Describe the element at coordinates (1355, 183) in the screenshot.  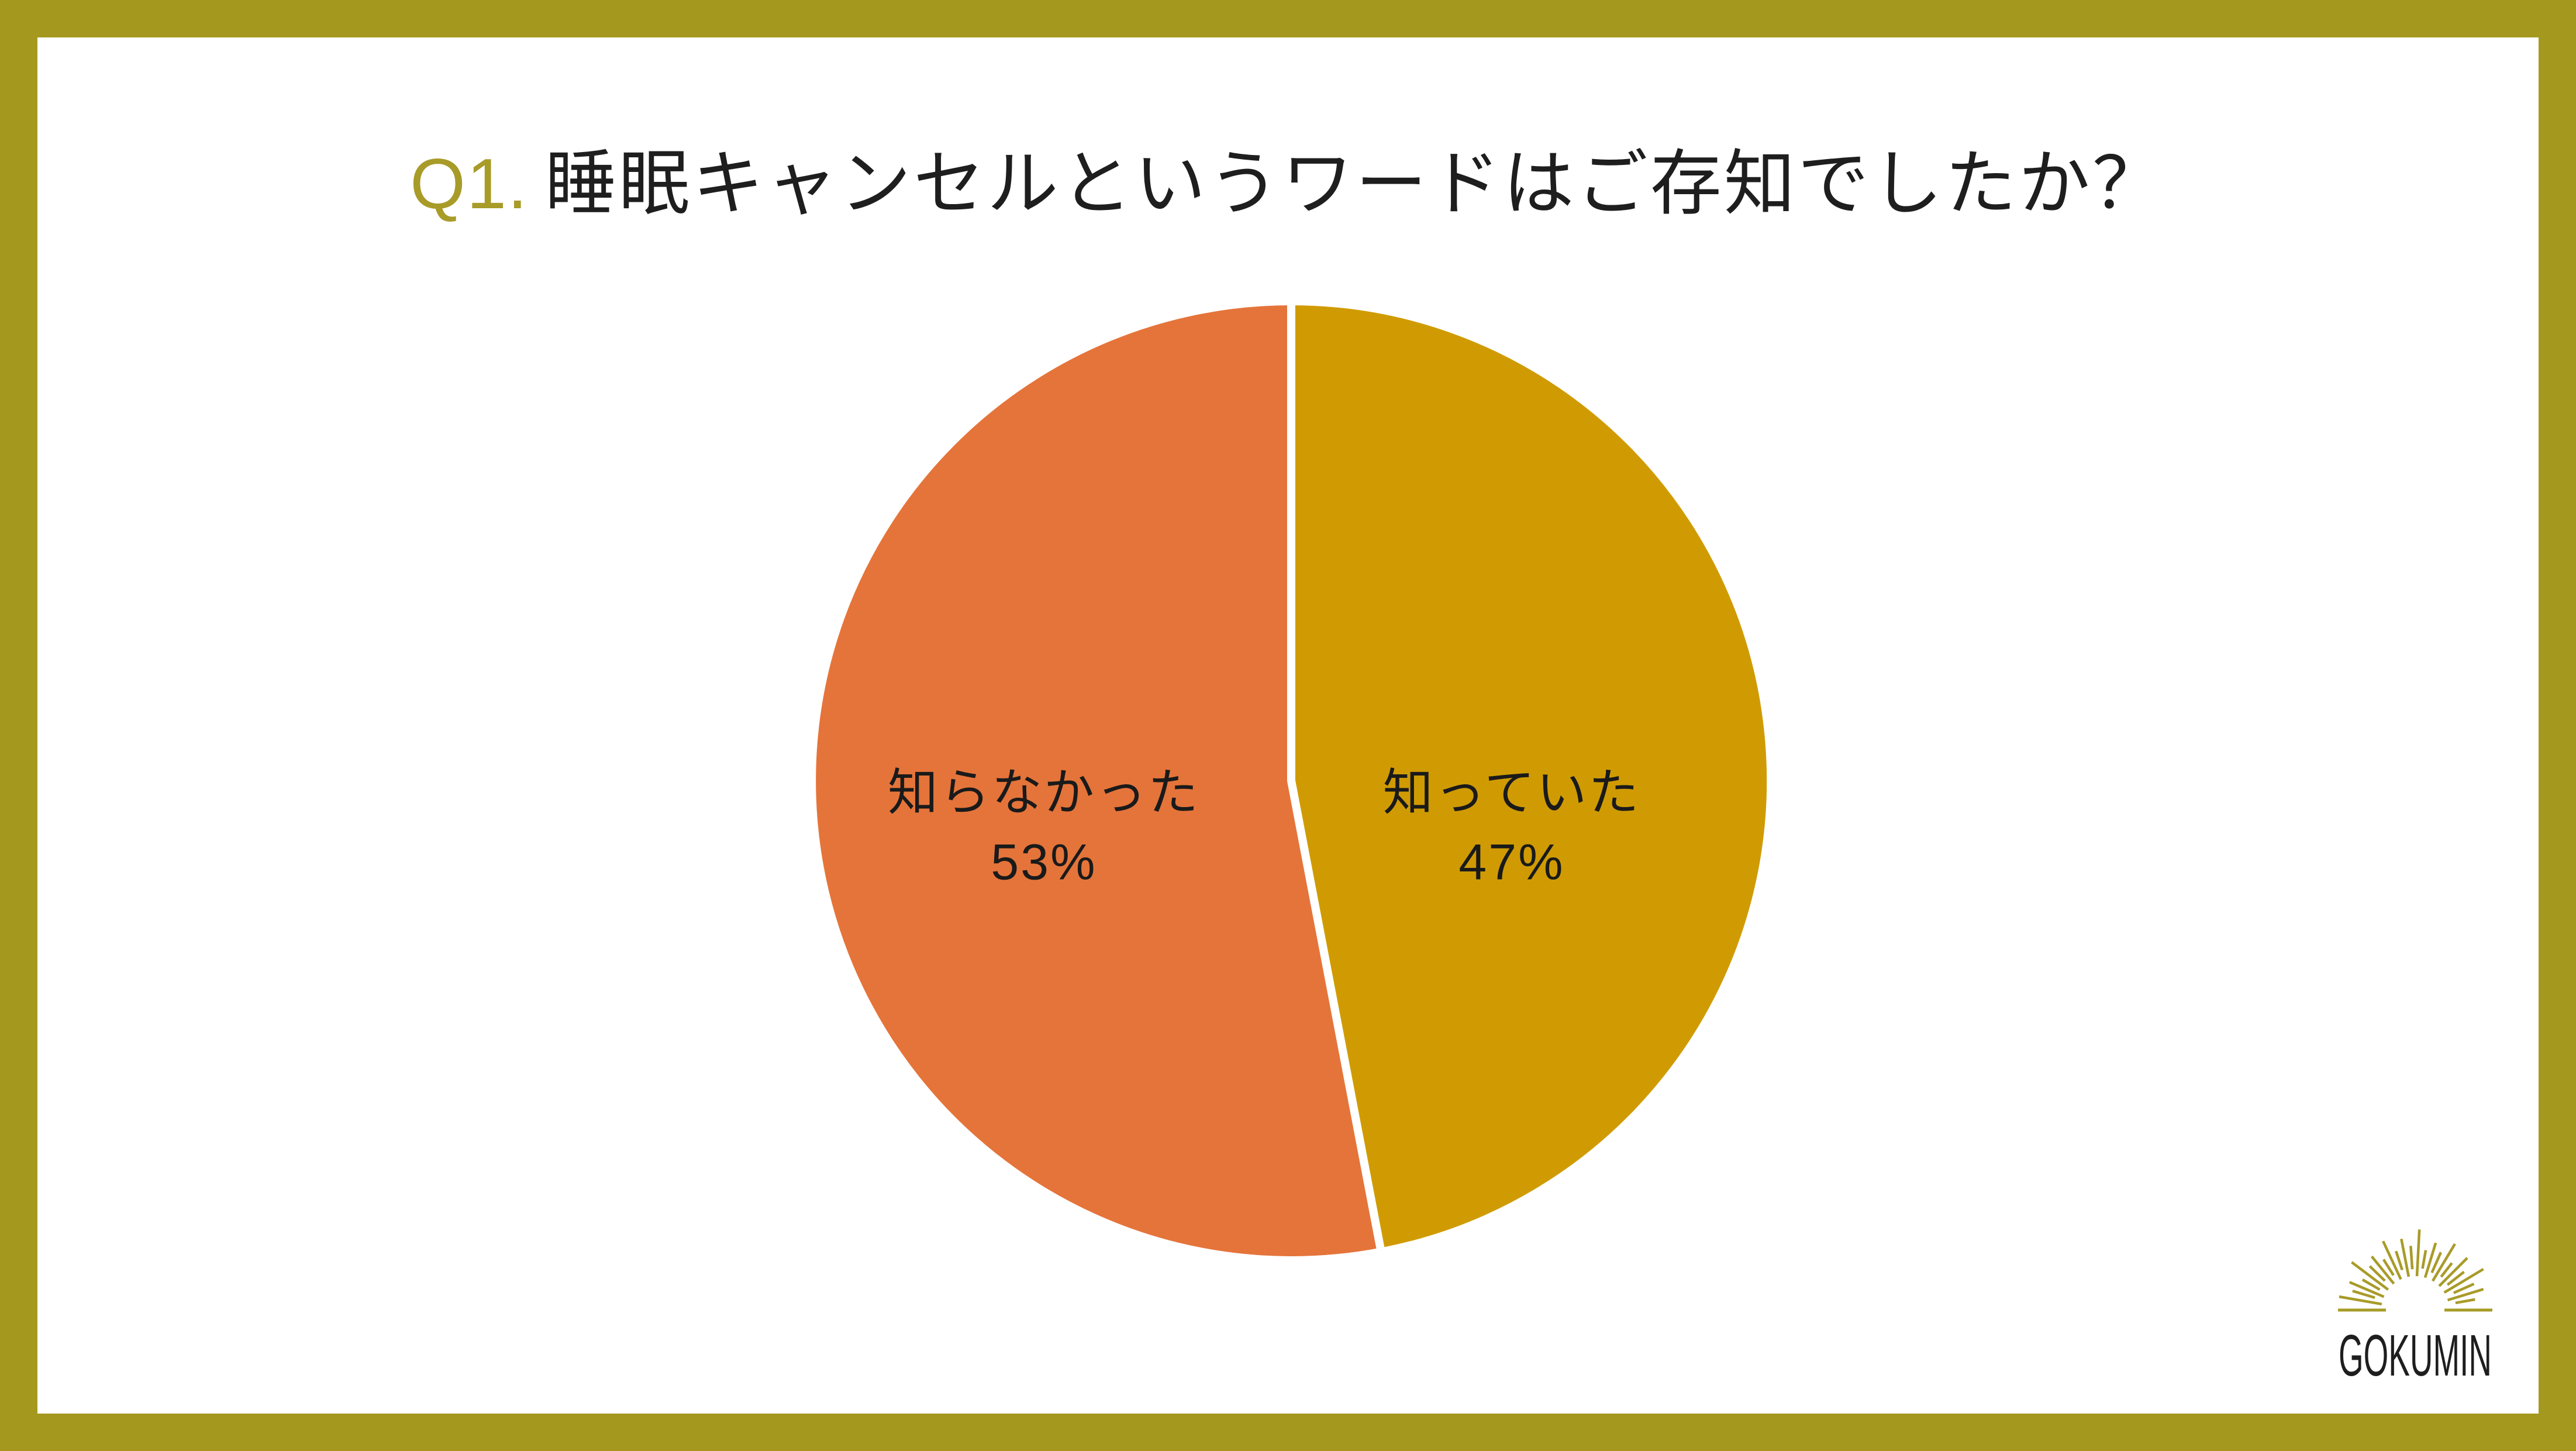
I see `question-text: 睡眠キャンセルというワードはご存知でしたか？` at that location.